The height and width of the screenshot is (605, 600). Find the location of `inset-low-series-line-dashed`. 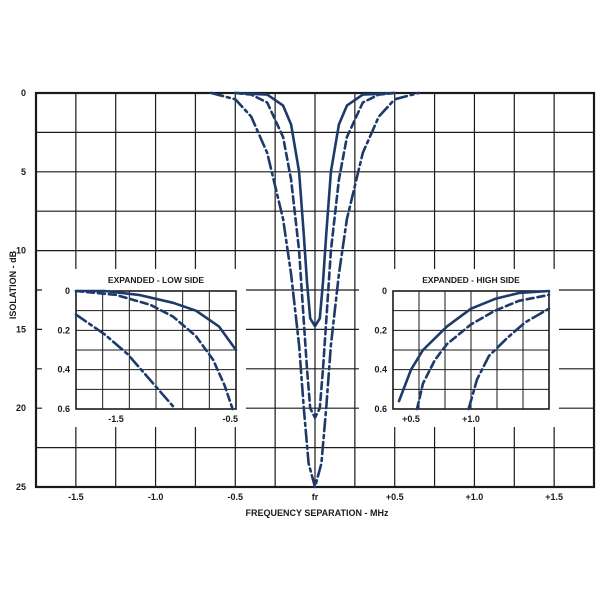

inset-low-series-line-dashed is located at coordinates (154, 350).